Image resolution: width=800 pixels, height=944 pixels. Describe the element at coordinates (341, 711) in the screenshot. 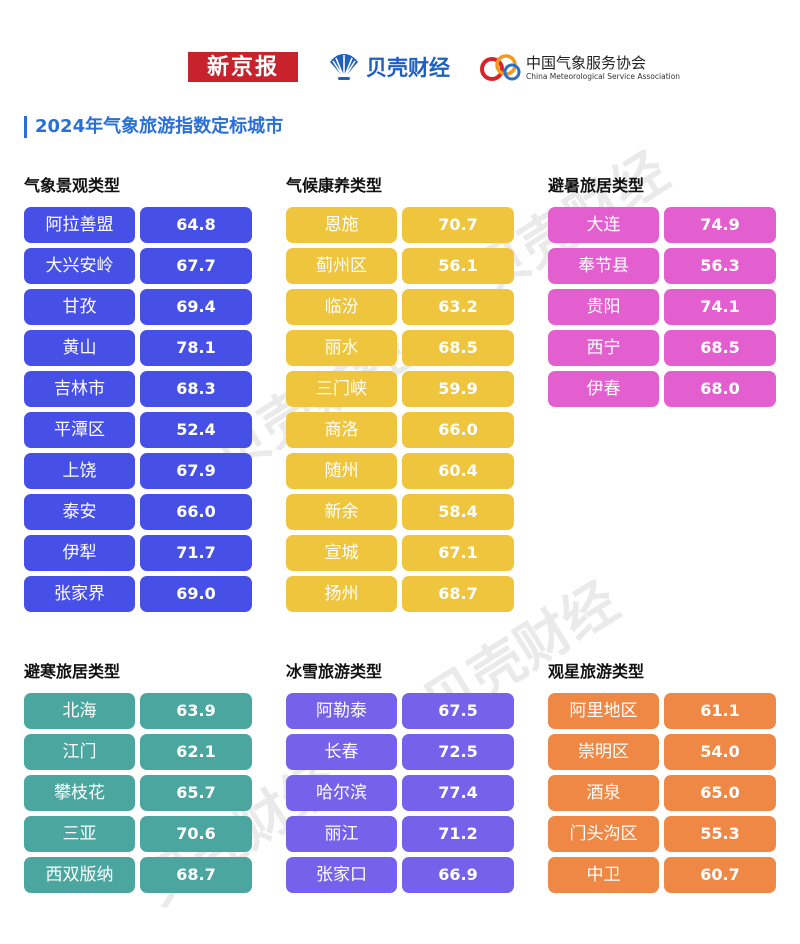

I see `city-cell: 阿勒泰` at that location.